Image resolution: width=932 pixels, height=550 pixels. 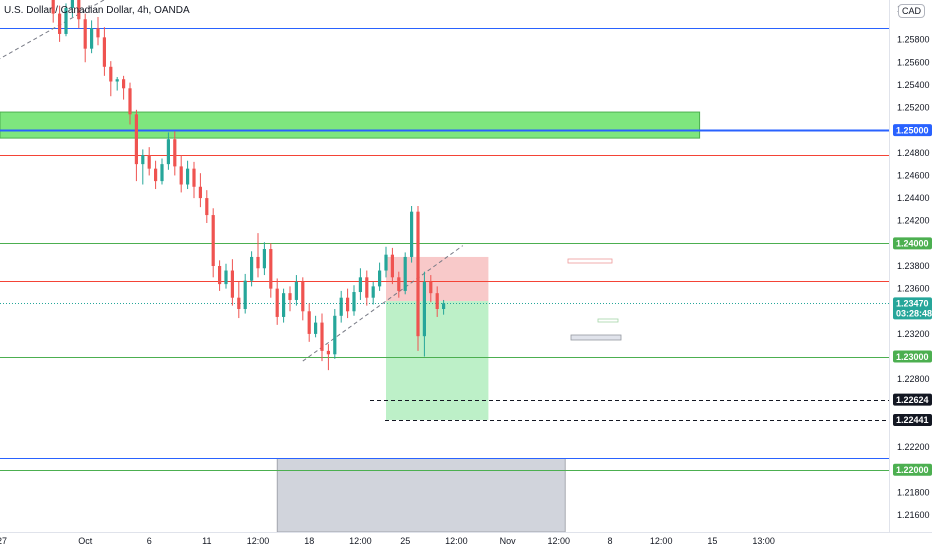 What do you see at coordinates (350, 125) in the screenshot?
I see `resistance-zone` at bounding box center [350, 125].